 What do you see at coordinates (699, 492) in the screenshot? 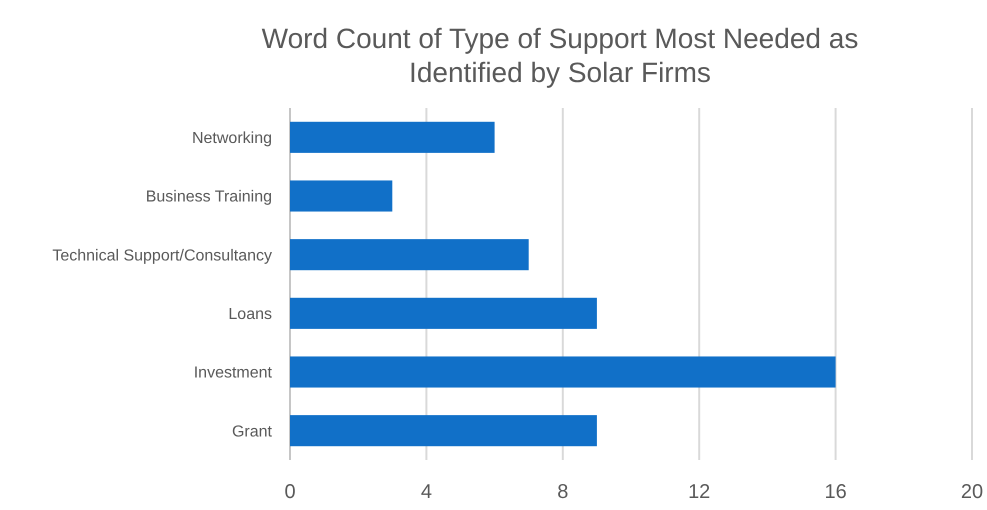
I see `x-tick-label: 12` at bounding box center [699, 492].